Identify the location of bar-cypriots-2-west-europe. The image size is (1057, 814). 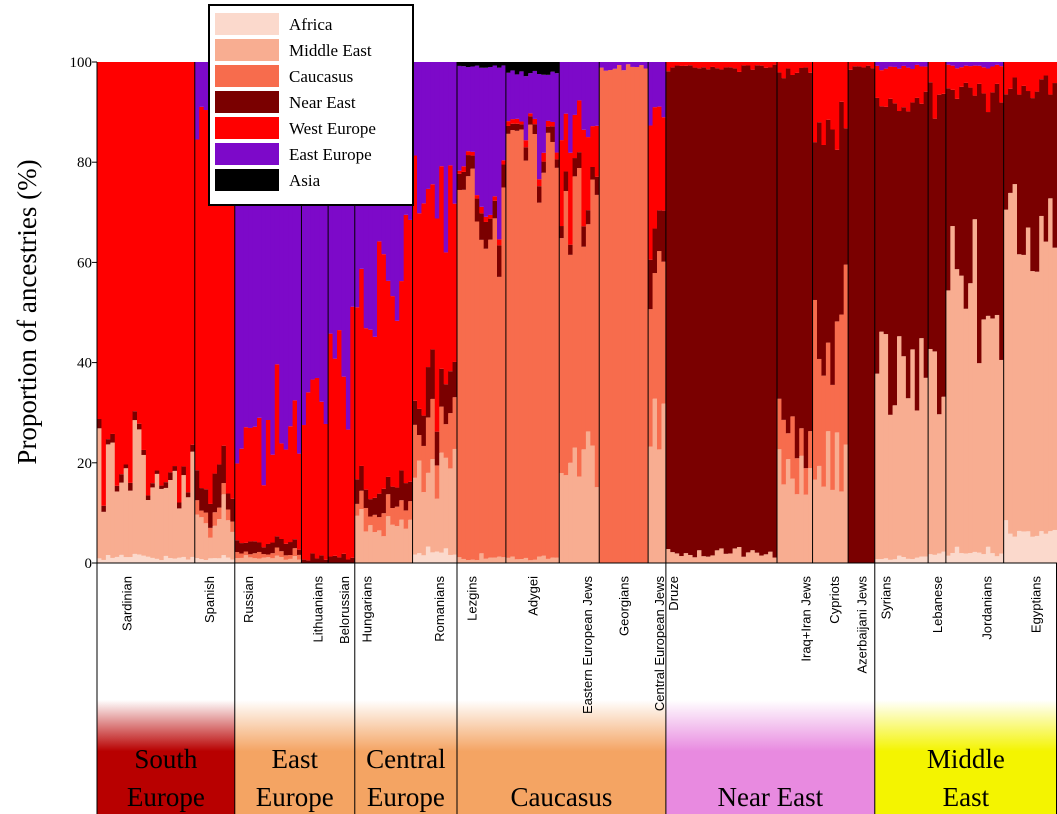
(820, 92).